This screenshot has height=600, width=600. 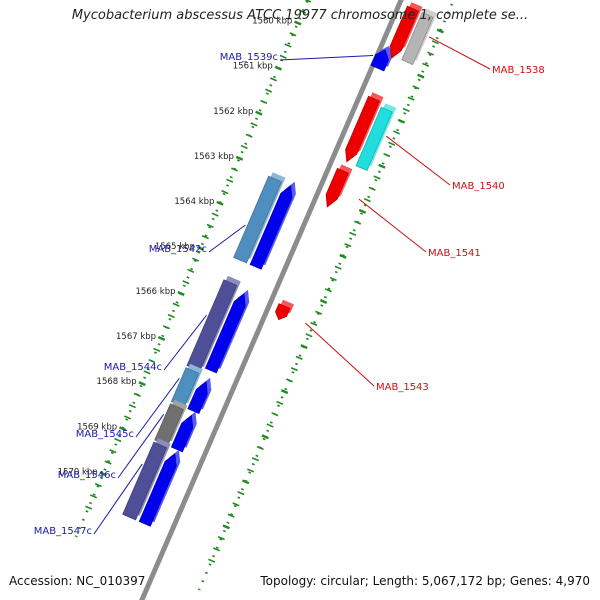 I want to click on gene-label-minus: MAB_1545c, so click(x=105, y=434).